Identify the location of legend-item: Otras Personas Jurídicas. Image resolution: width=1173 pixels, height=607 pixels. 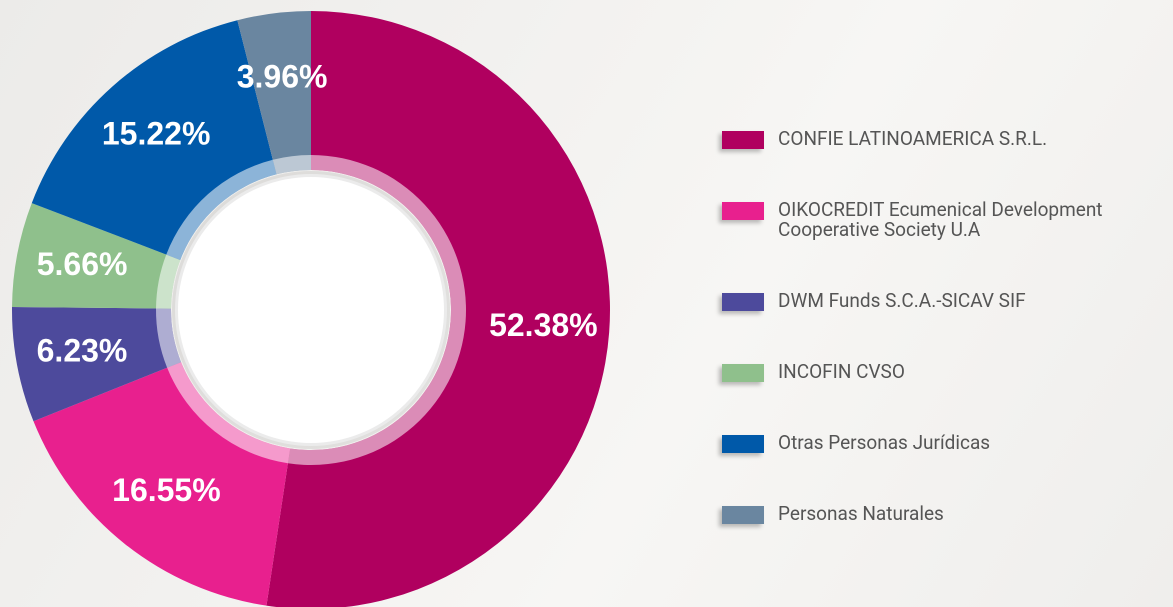
(947, 443).